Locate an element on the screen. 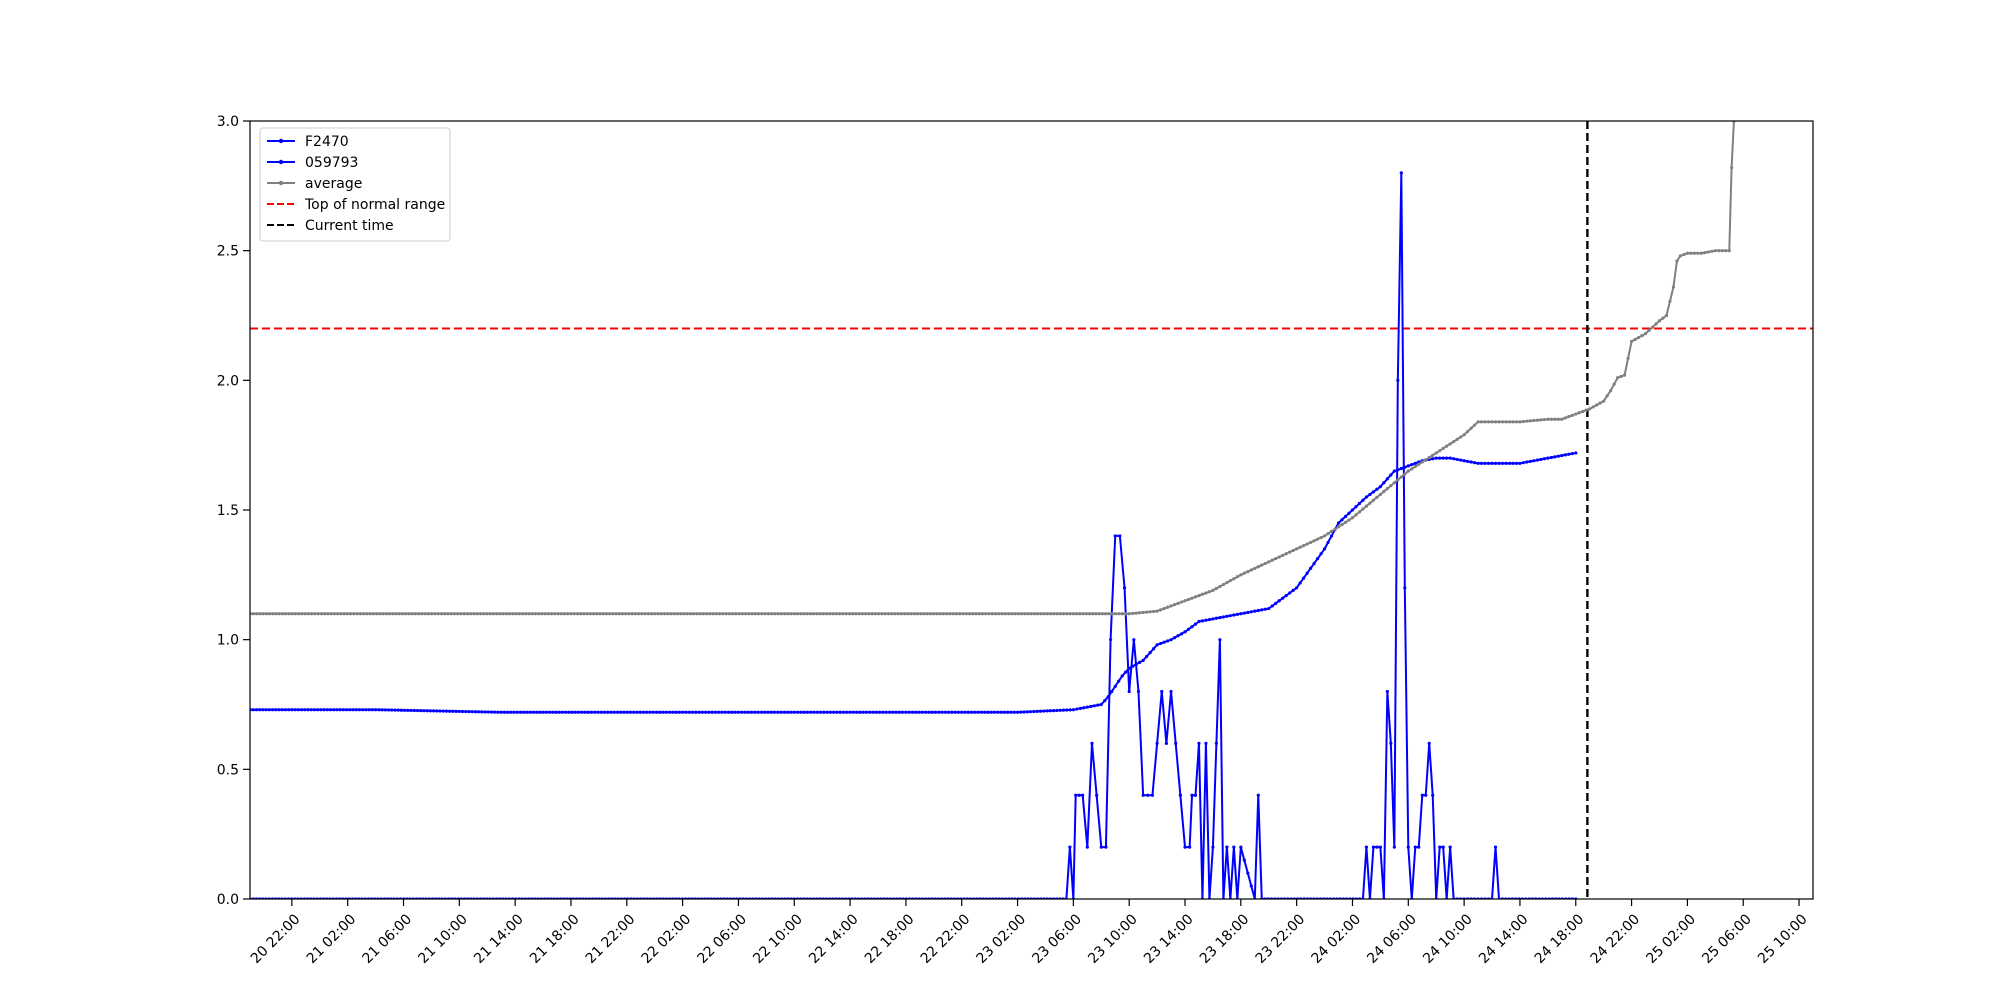 The width and height of the screenshot is (2000, 1000). y-tick-label: 1.0 is located at coordinates (228, 641).